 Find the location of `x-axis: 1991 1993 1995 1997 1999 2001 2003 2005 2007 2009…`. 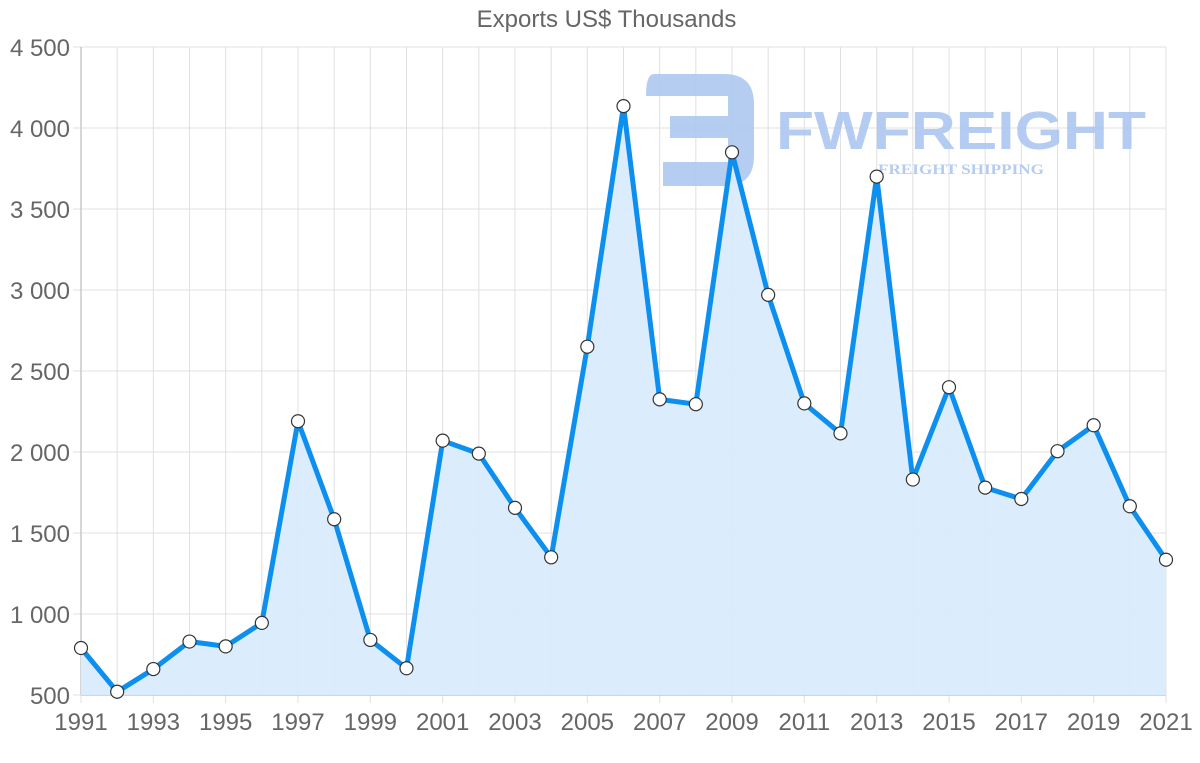

x-axis: 1991 1993 1995 1997 1999 2001 2003 2005 2007 2009… is located at coordinates (623, 722).